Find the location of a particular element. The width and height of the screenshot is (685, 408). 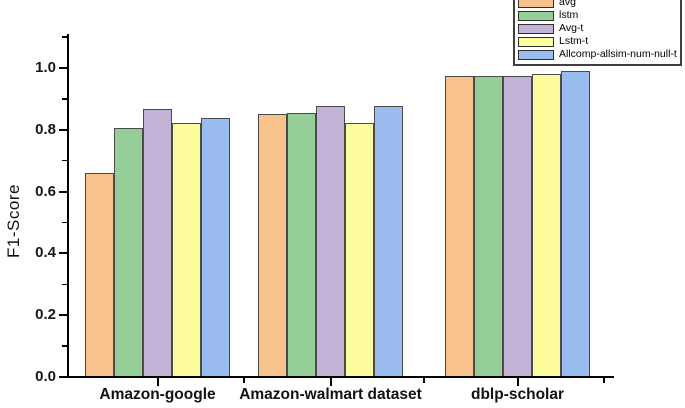

y-axis-title: F1-Score is located at coordinates (13, 221).